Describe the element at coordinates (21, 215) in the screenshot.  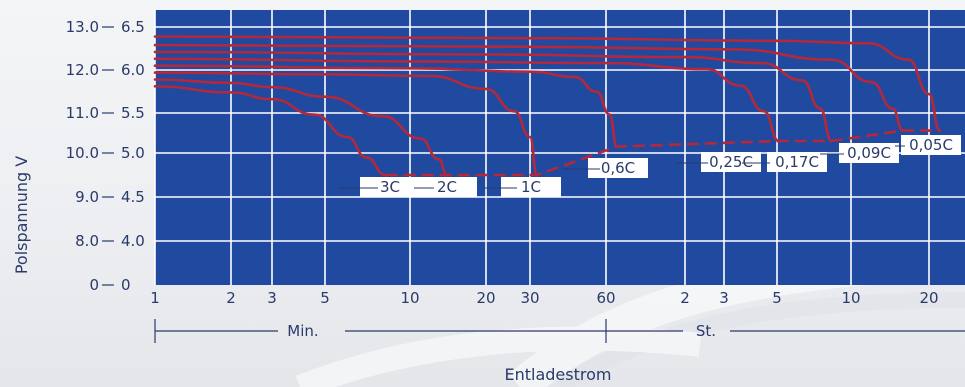
I see `y-axis-title: Polspannung V` at that location.